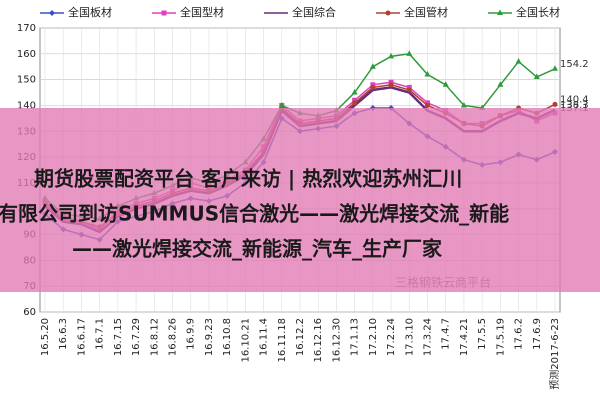 This screenshot has height=400, width=600. What do you see at coordinates (257, 249) in the screenshot?
I see `overlay-text: ——激光焊接交流_新能源_汽车_生产厂家` at bounding box center [257, 249].